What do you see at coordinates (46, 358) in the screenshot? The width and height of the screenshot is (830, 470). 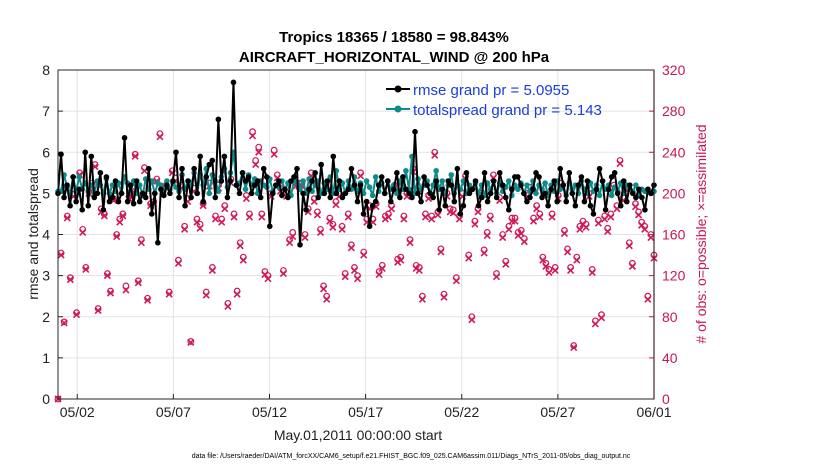 I see `left-y-tick-label: 1` at bounding box center [46, 358].